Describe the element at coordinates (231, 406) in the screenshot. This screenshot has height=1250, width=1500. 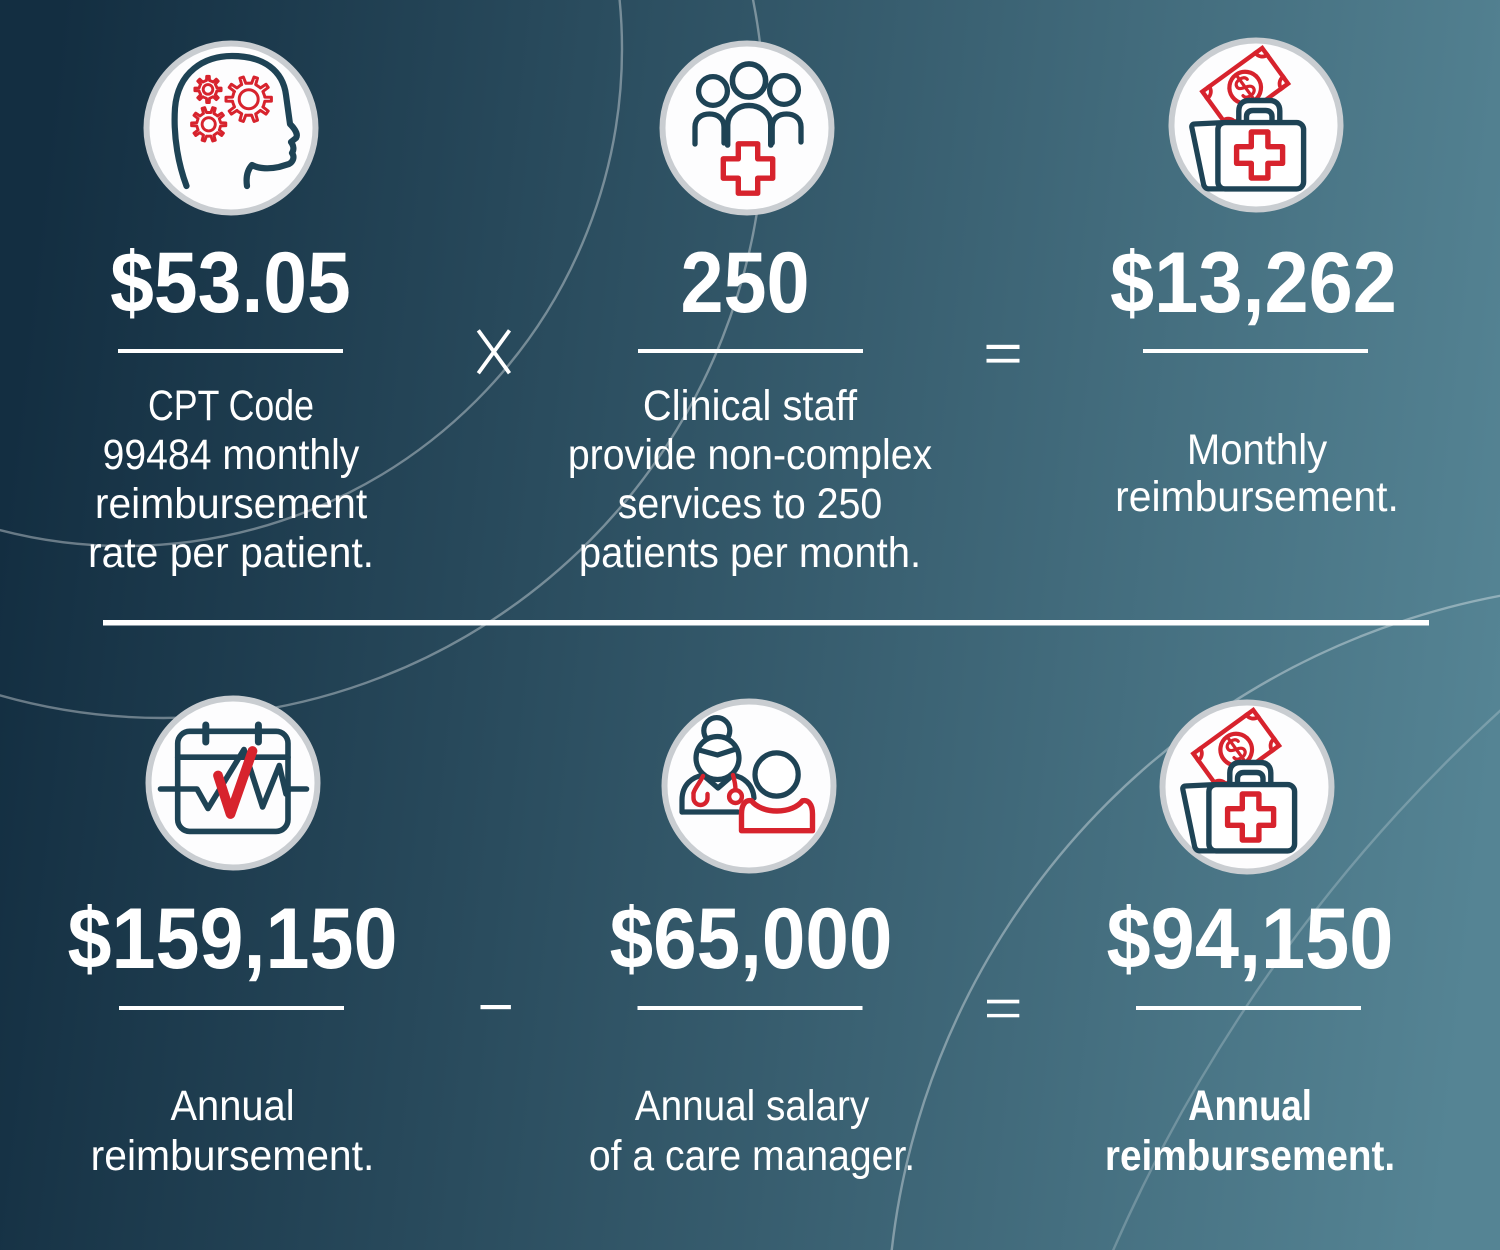
I see `svg-text: CPT Code` at that location.